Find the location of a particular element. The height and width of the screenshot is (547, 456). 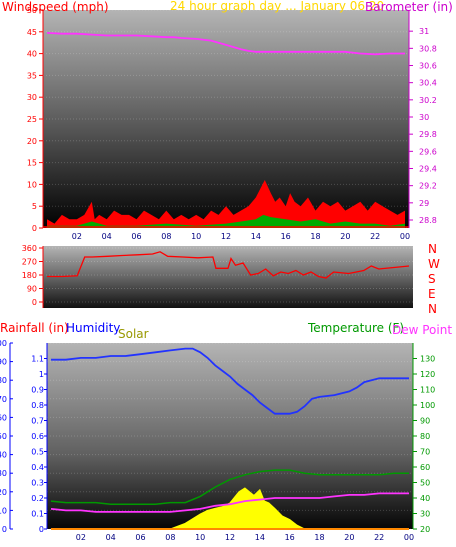

solar-axis-label: Solar is located at coordinates (133, 334).